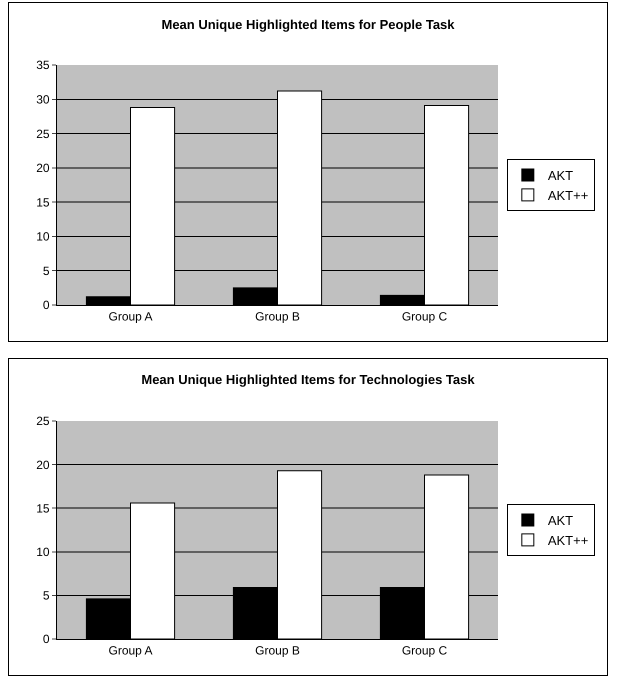 Image resolution: width=621 pixels, height=686 pixels. I want to click on chart-title: Mean Unique Highlighted Items for Technologies Task, so click(308, 379).